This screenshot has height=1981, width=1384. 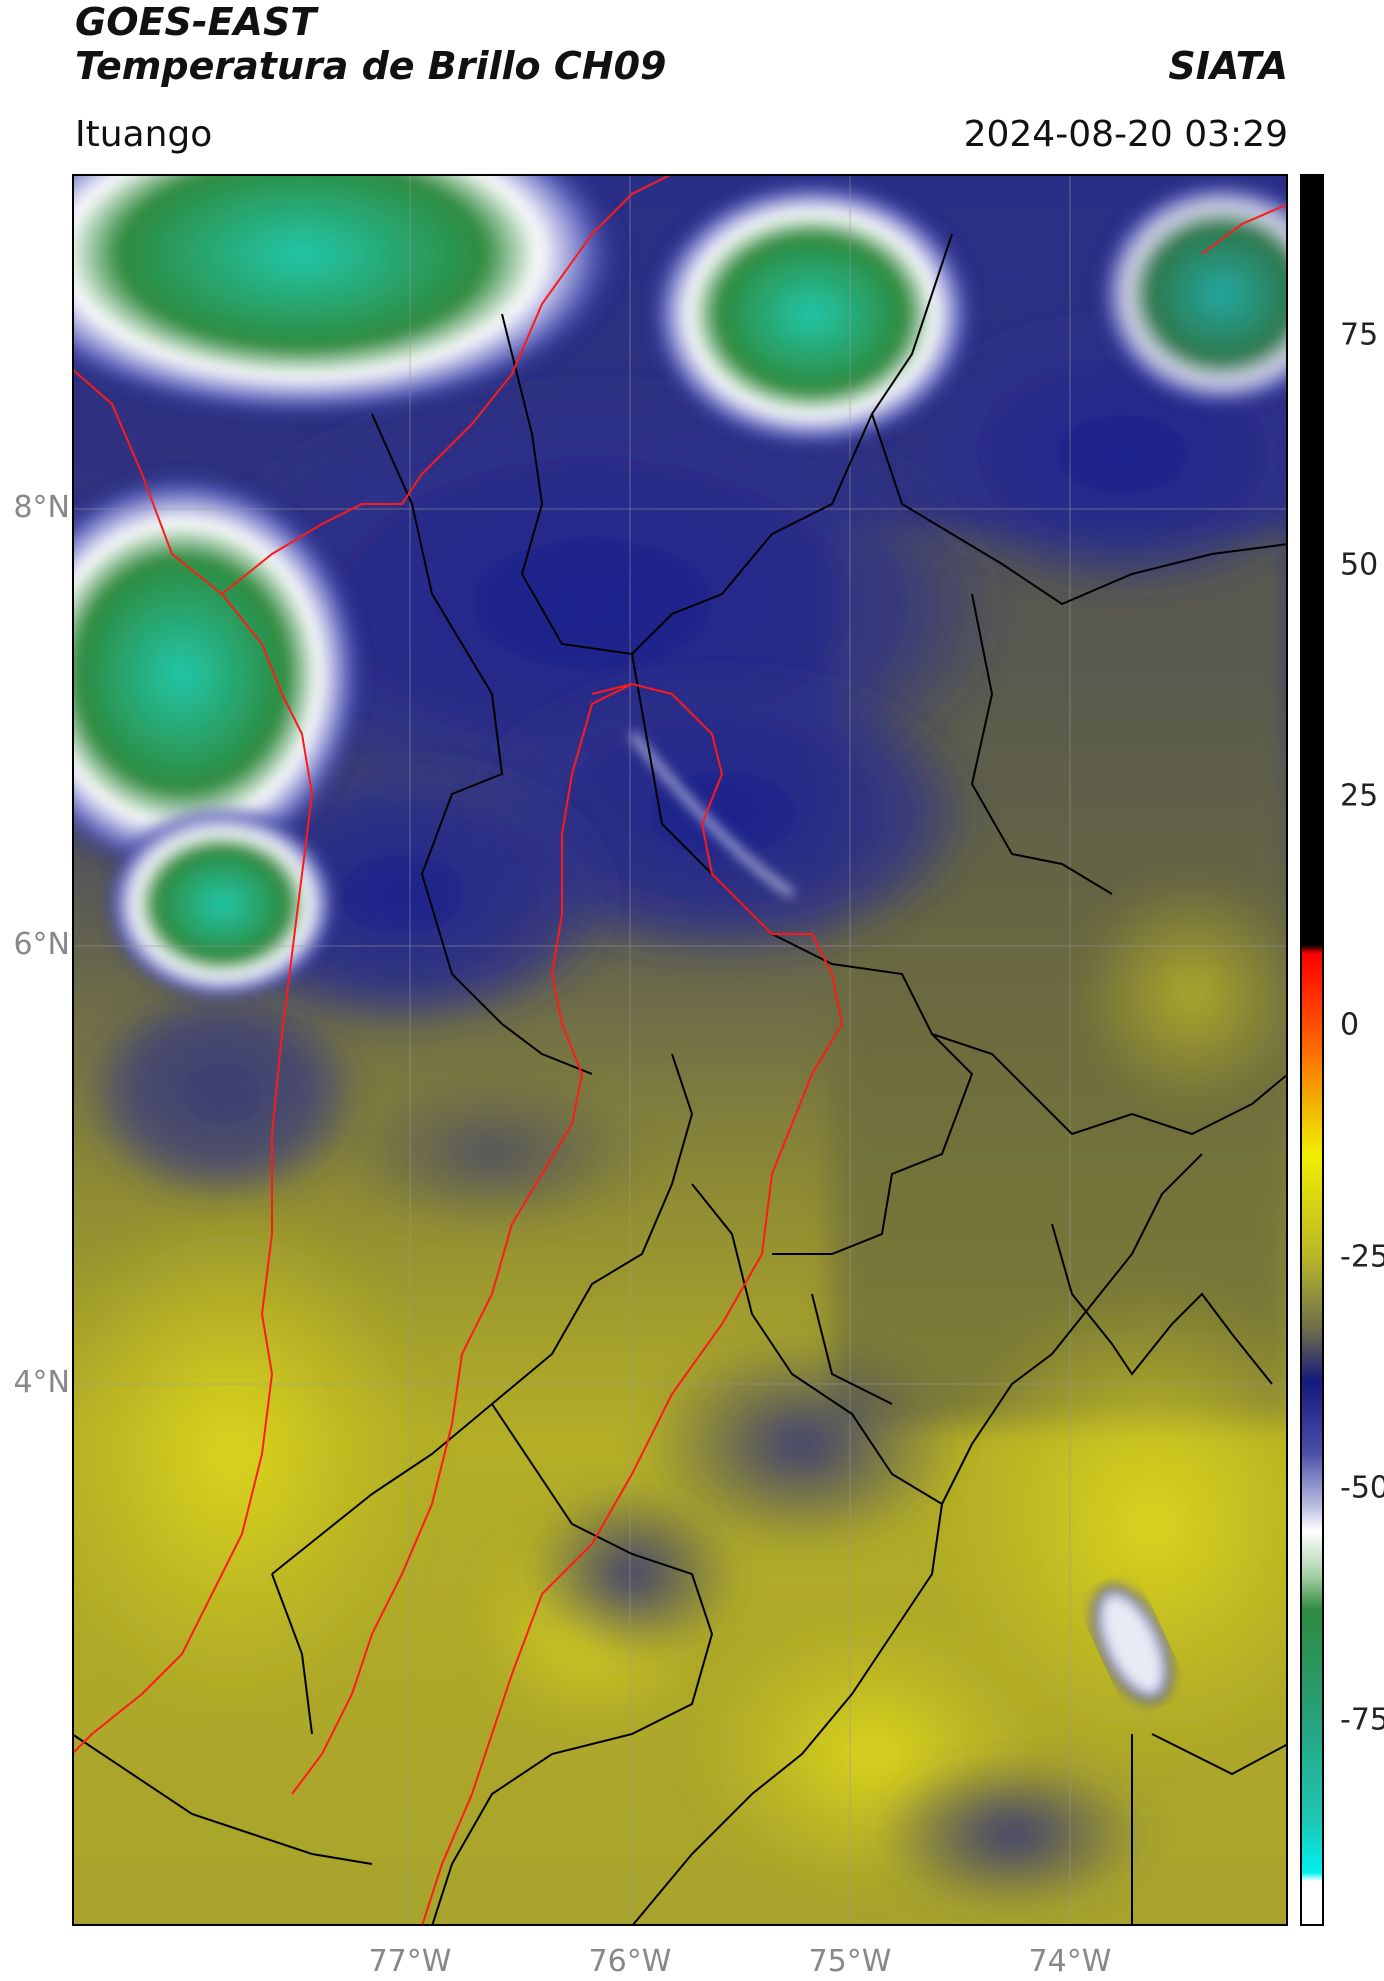 What do you see at coordinates (1070, 1961) in the screenshot?
I see `lon-label-74w: 74°W` at bounding box center [1070, 1961].